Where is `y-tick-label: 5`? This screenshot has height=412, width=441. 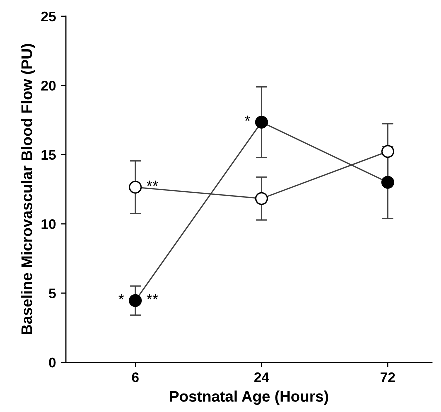 y-tick-label: 5 is located at coordinates (52, 293).